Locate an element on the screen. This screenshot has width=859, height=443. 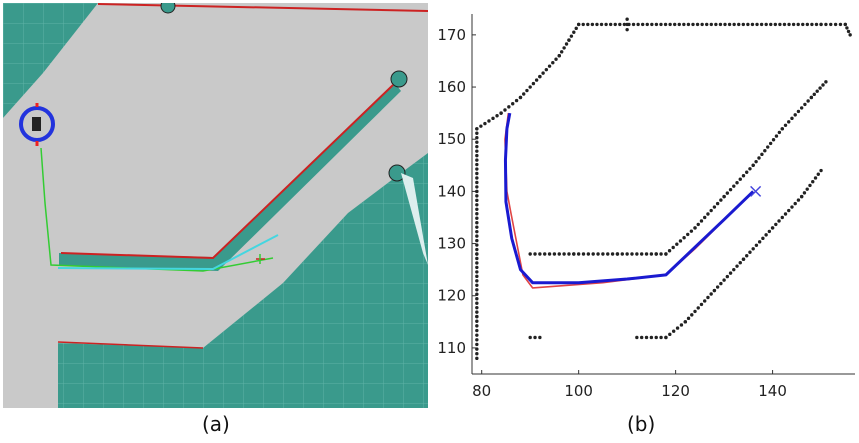
y-tick-label: 140 is located at coordinates (451, 191).